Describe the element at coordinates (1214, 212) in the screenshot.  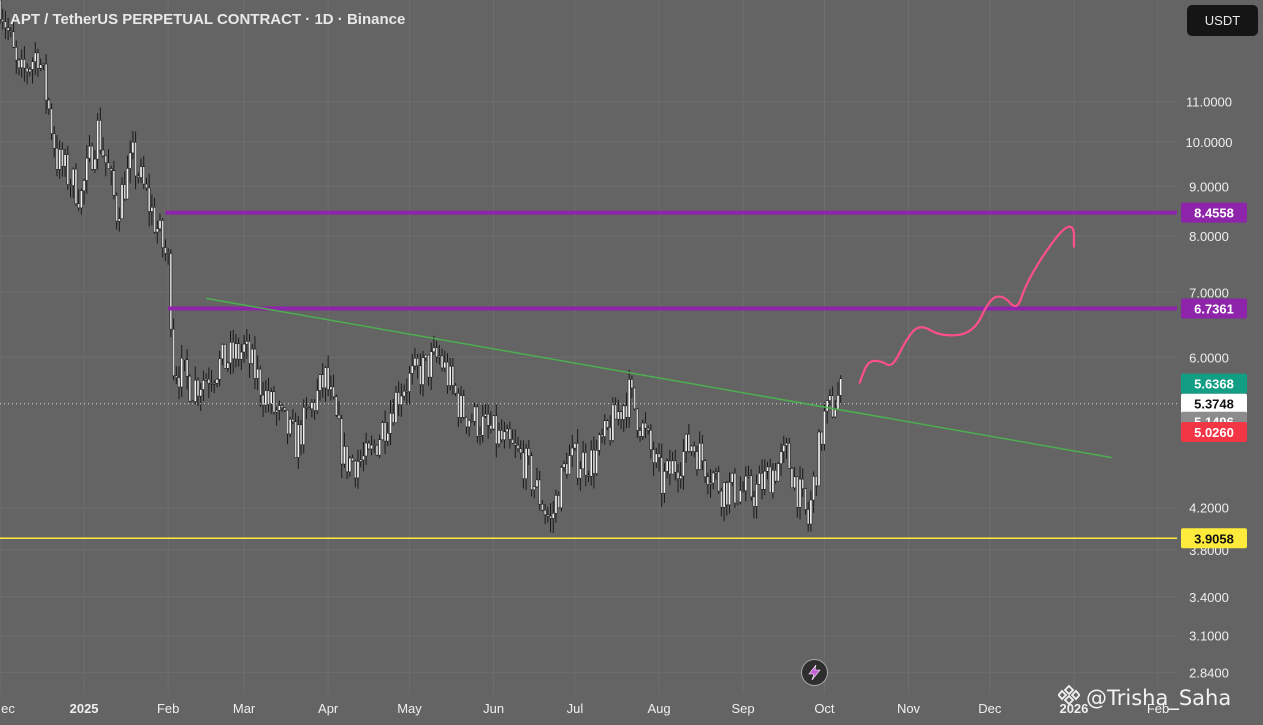
I see `level-label-resistance-upper` at that location.